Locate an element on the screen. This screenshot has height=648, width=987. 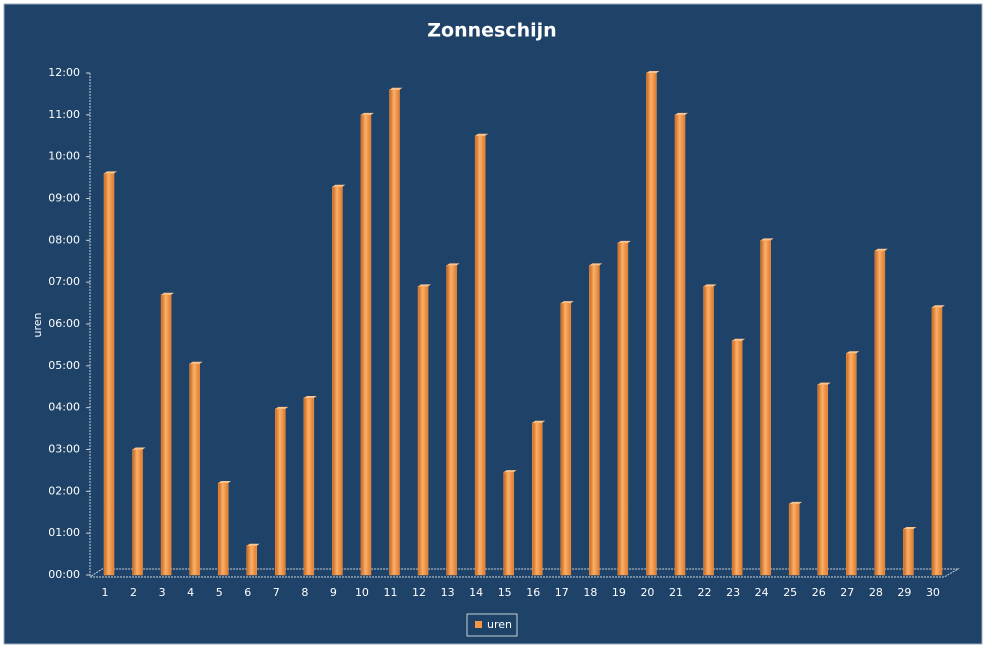
y-tick-label: 04:00 is located at coordinates (64, 407).